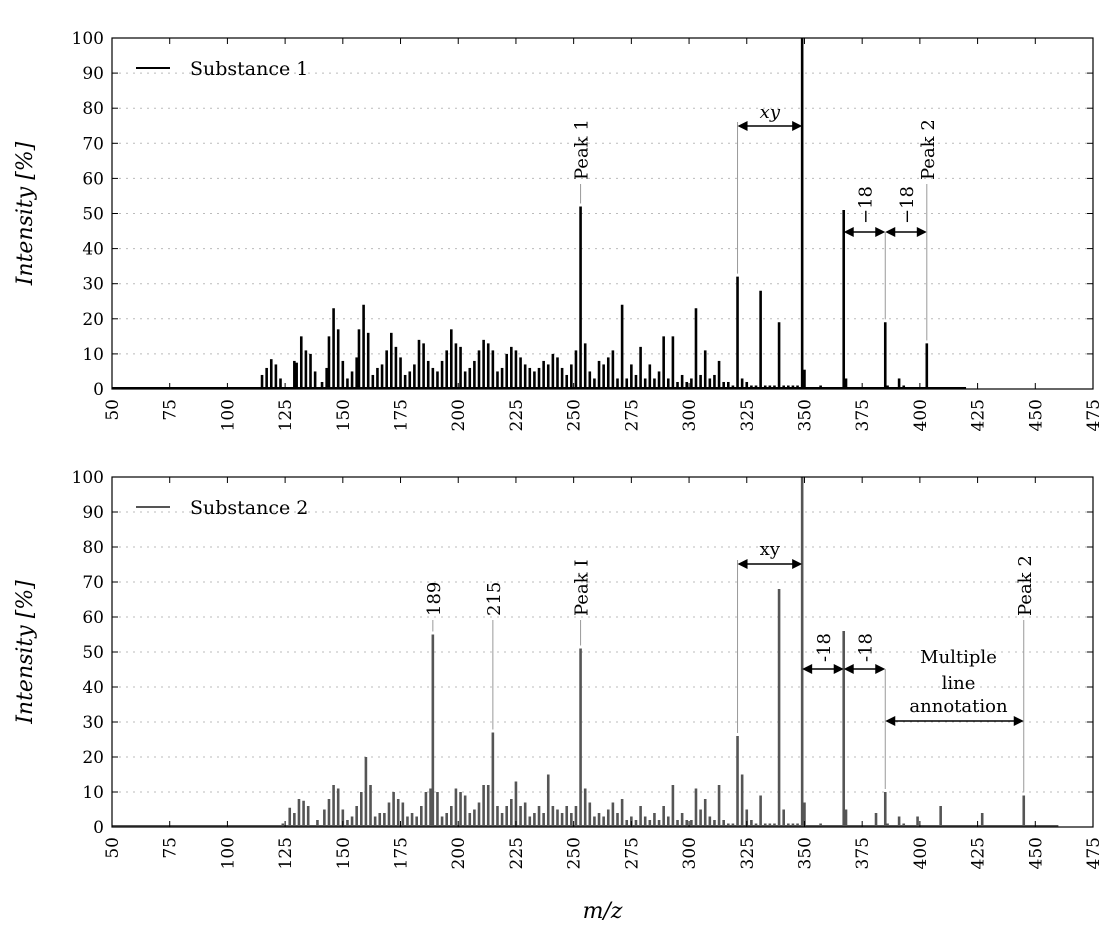 This screenshot has width=1110, height=929. What do you see at coordinates (958, 706) in the screenshot?
I see `multiline-annotation-line: annotation` at bounding box center [958, 706].